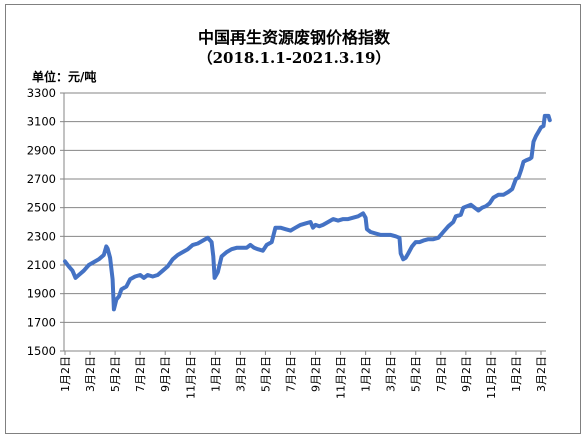  Describe the element at coordinates (41, 150) in the screenshot. I see `y-tick-label: 2900` at that location.